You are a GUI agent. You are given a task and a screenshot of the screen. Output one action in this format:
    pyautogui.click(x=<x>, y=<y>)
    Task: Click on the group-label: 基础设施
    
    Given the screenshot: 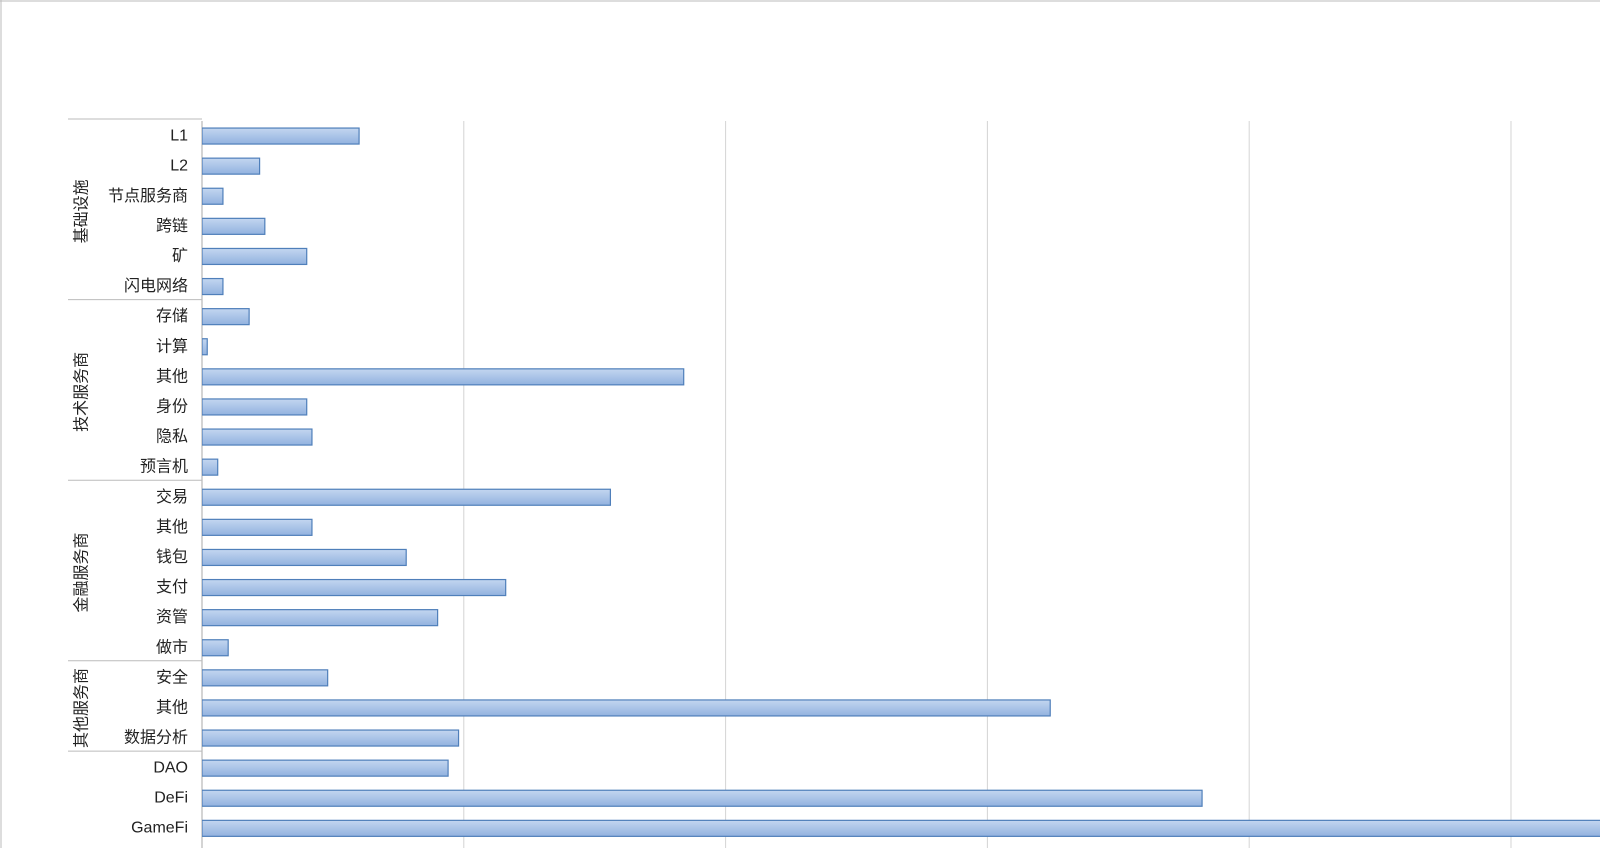 What is the action you would take?
    pyautogui.click(x=81, y=211)
    